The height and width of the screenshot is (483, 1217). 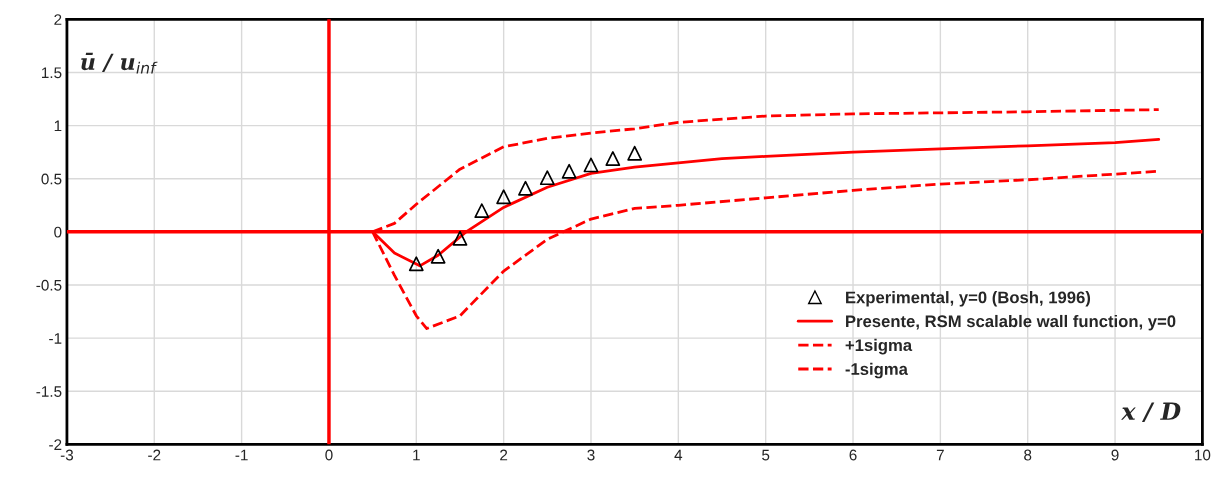 I want to click on x-tick-label: 8, so click(x=1028, y=455).